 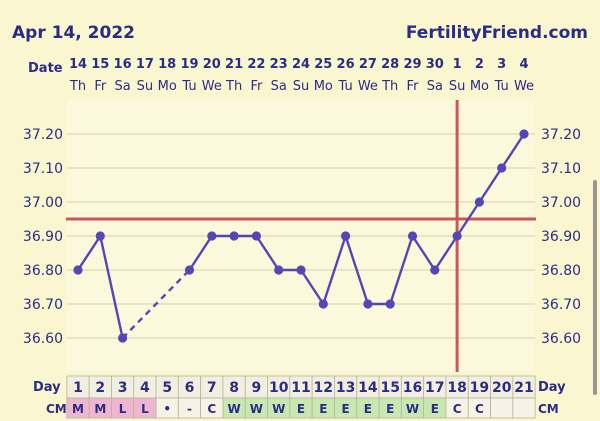 What do you see at coordinates (234, 64) in the screenshot?
I see `date-label: 21` at bounding box center [234, 64].